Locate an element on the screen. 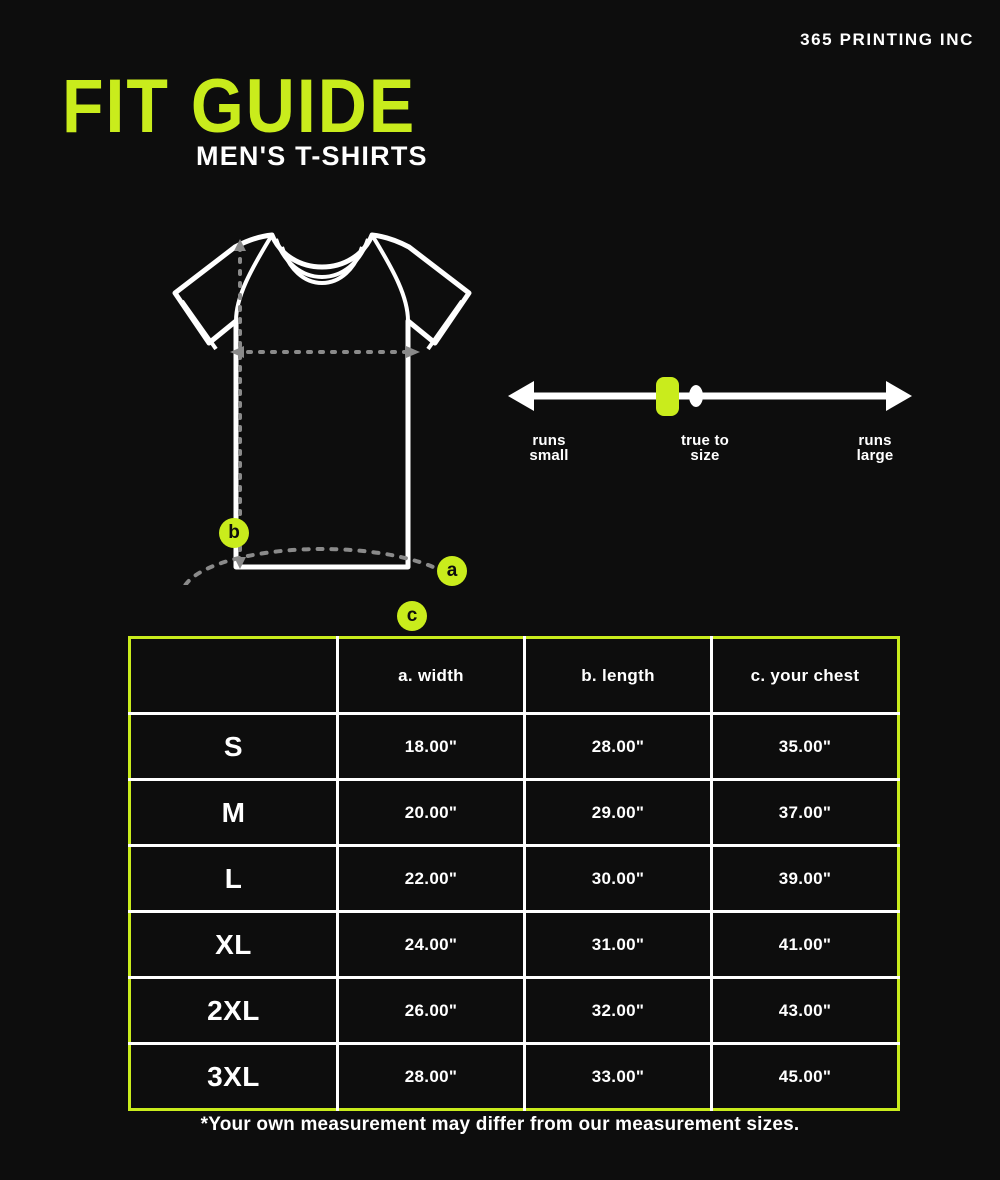  cell-size: 2XL is located at coordinates (234, 1010).